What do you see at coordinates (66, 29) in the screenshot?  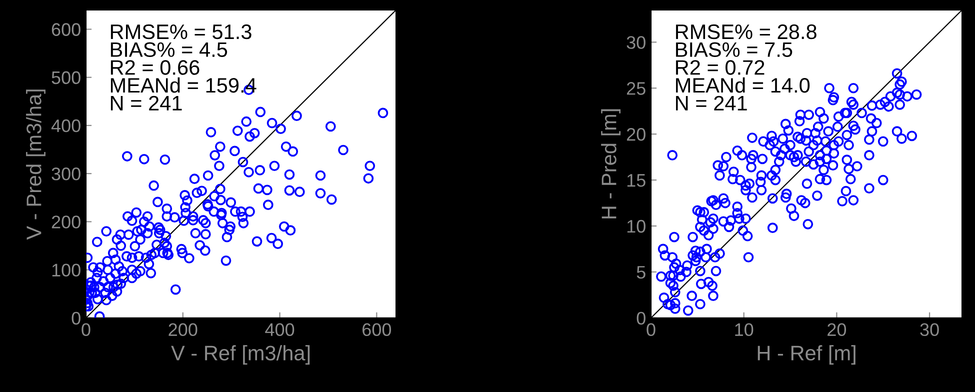 I see `y-tick-label: 600` at bounding box center [66, 29].